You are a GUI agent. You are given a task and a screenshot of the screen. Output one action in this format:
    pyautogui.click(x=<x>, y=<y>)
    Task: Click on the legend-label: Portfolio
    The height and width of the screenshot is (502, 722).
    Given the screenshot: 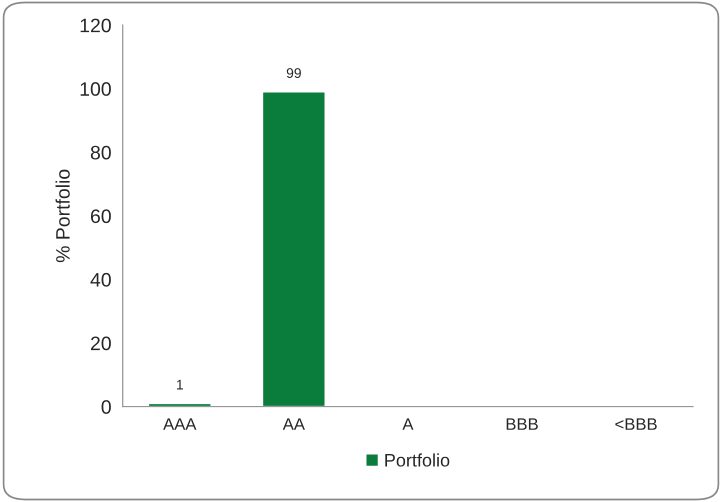 What is the action you would take?
    pyautogui.click(x=417, y=460)
    